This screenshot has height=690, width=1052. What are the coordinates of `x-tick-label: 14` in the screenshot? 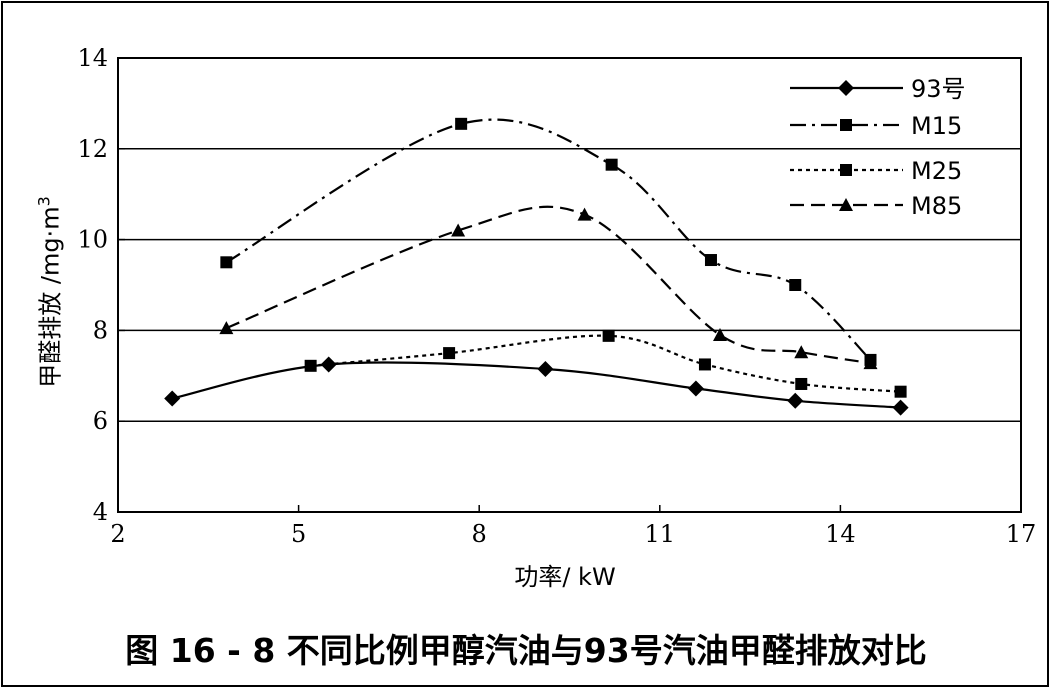 It's located at (840, 534).